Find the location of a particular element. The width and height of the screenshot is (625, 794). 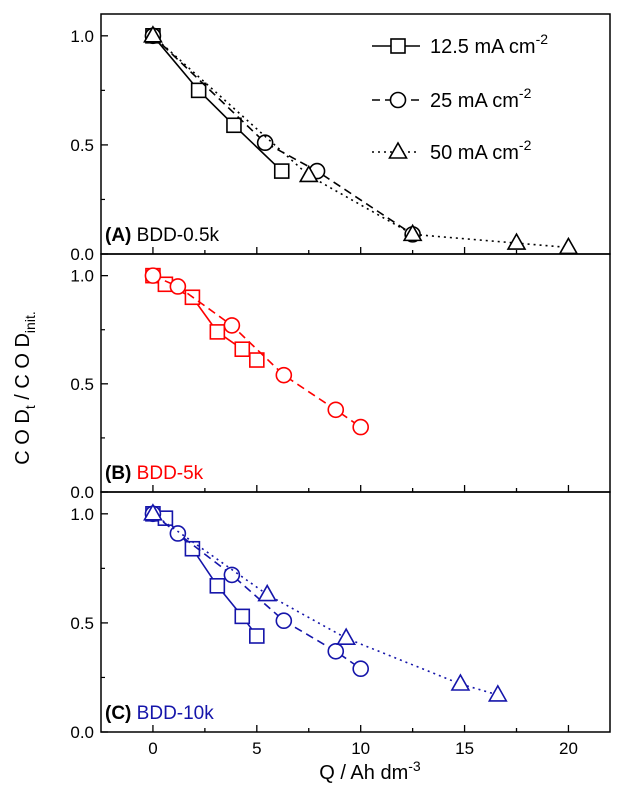

series-triangle is located at coordinates (325, 602).